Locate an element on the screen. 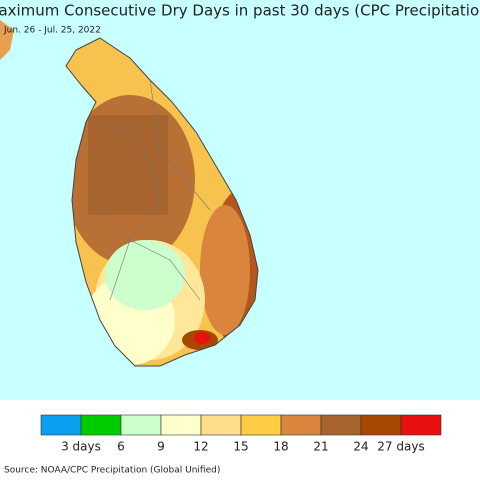 Image resolution: width=480 pixels, height=484 pixels. legend-label: 24 is located at coordinates (360, 447).